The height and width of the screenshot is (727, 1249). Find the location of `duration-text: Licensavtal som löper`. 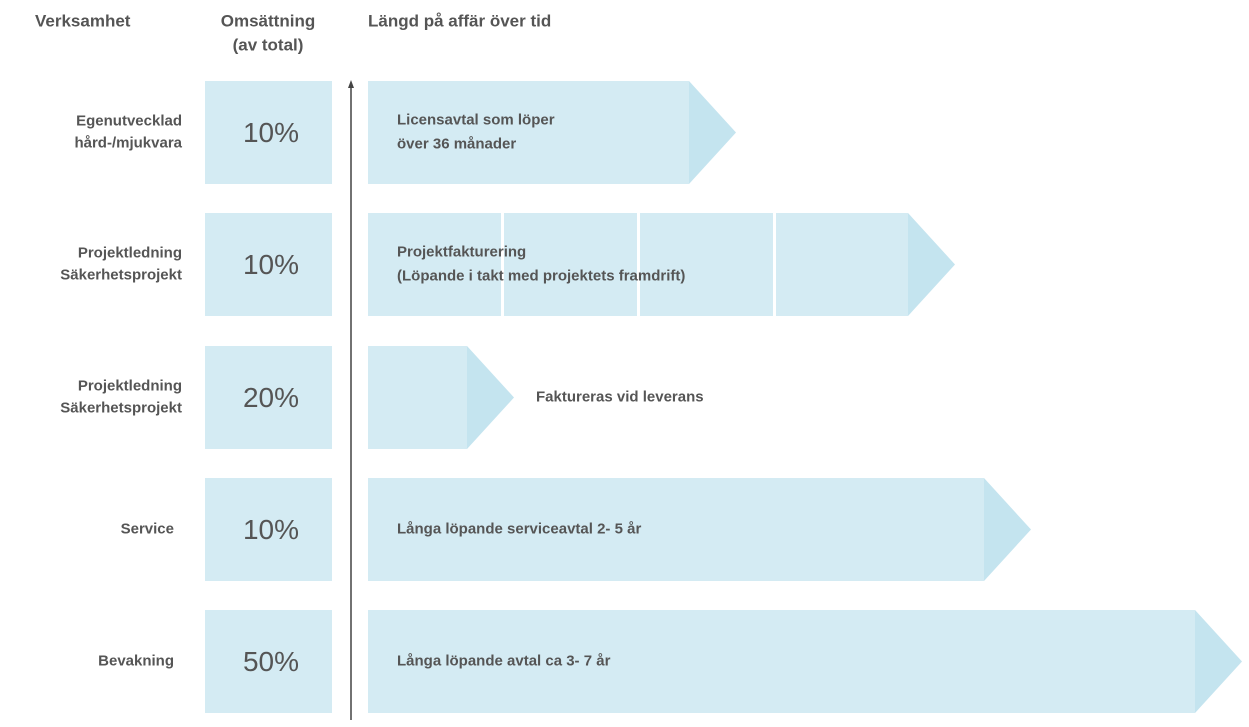

duration-text: Licensavtal som löper is located at coordinates (476, 119).